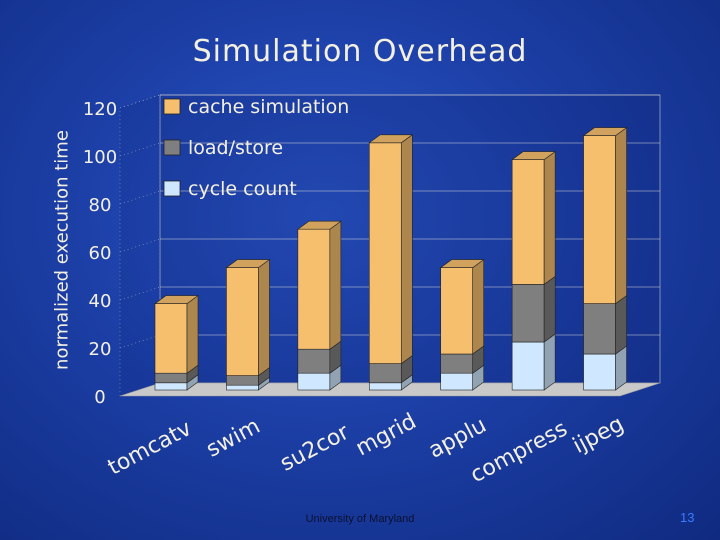 The width and height of the screenshot is (720, 540). What do you see at coordinates (171, 386) in the screenshot?
I see `bar-tomcatv-cycle-count-front` at bounding box center [171, 386].